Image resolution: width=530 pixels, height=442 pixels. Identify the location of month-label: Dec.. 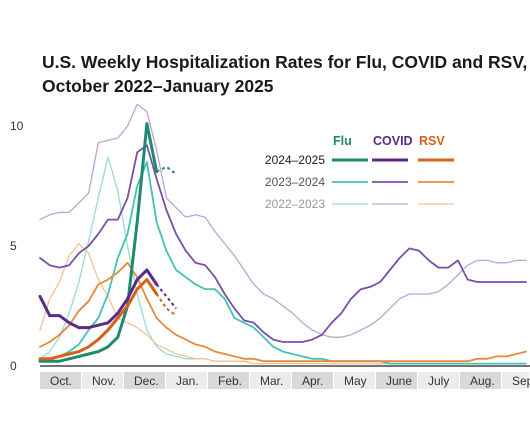
(146, 381).